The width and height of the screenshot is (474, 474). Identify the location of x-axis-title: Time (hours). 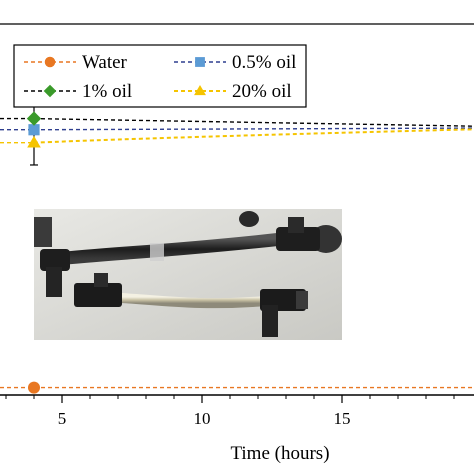
(279, 453).